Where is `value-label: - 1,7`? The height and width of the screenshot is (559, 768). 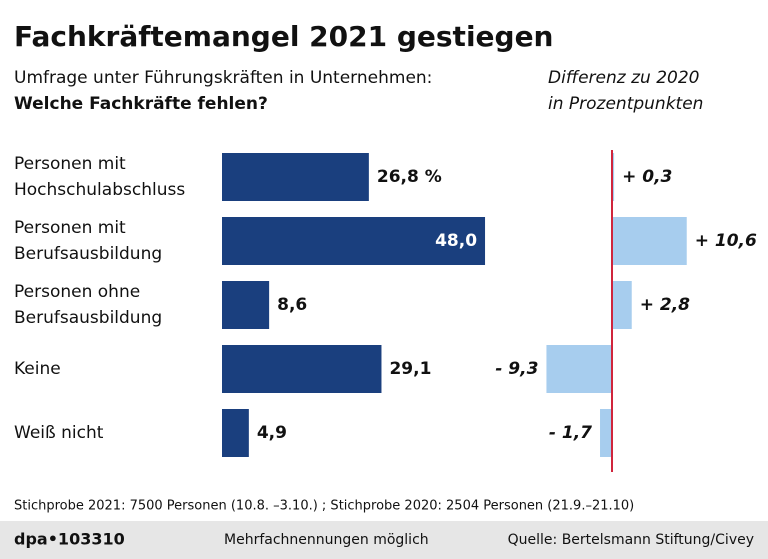 value-label: - 1,7 is located at coordinates (570, 433).